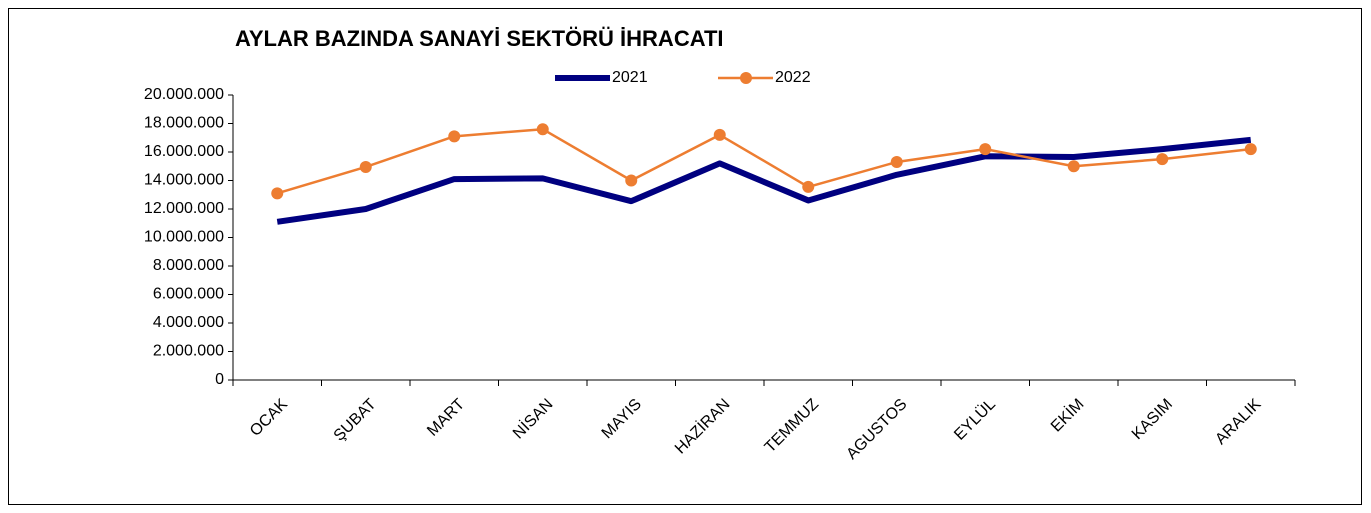 The height and width of the screenshot is (513, 1371). What do you see at coordinates (188, 294) in the screenshot?
I see `y-tick-label: 6.000.000` at bounding box center [188, 294].